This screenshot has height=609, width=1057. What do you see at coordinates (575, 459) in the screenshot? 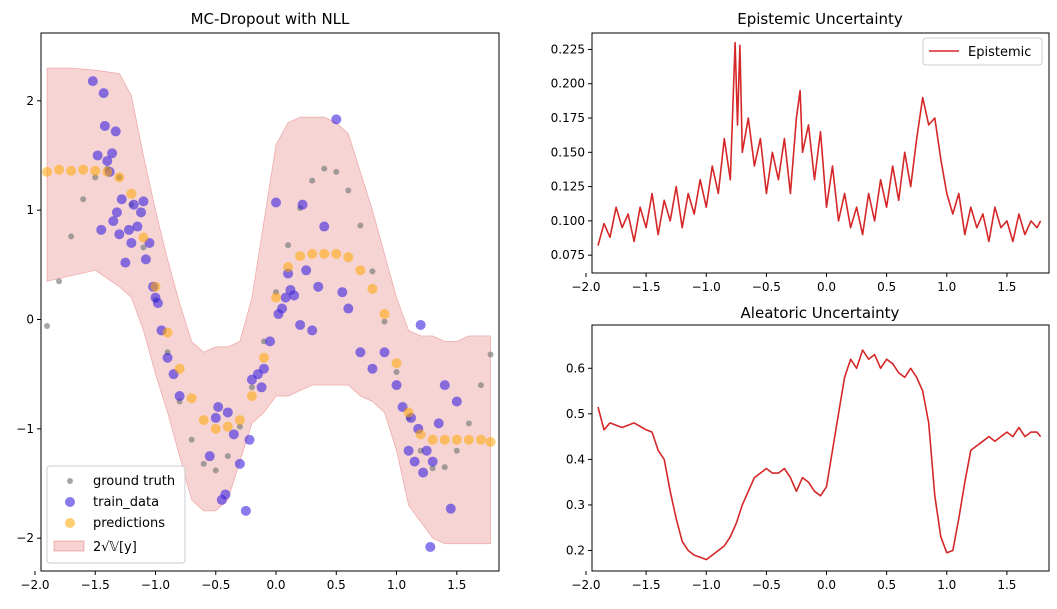
I see `y-tick-label: 0.4` at bounding box center [575, 459].